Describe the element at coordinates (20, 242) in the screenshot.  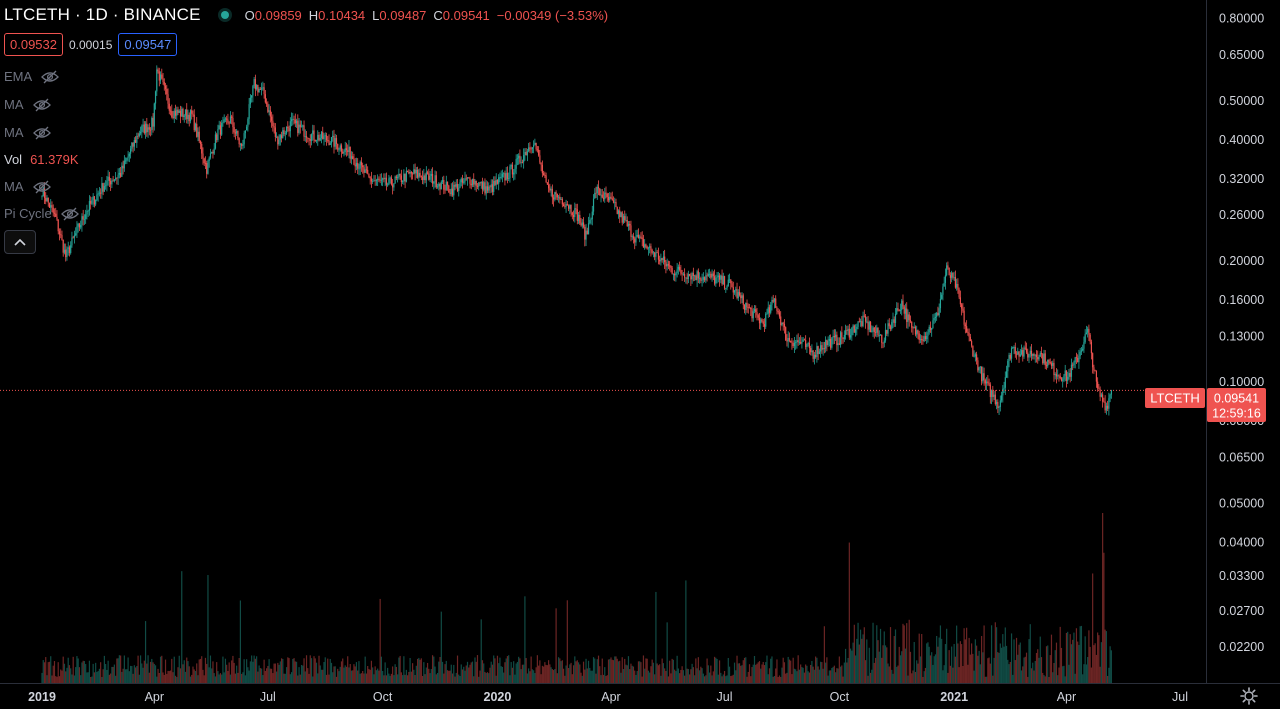
I see `collapse-legend-button` at that location.